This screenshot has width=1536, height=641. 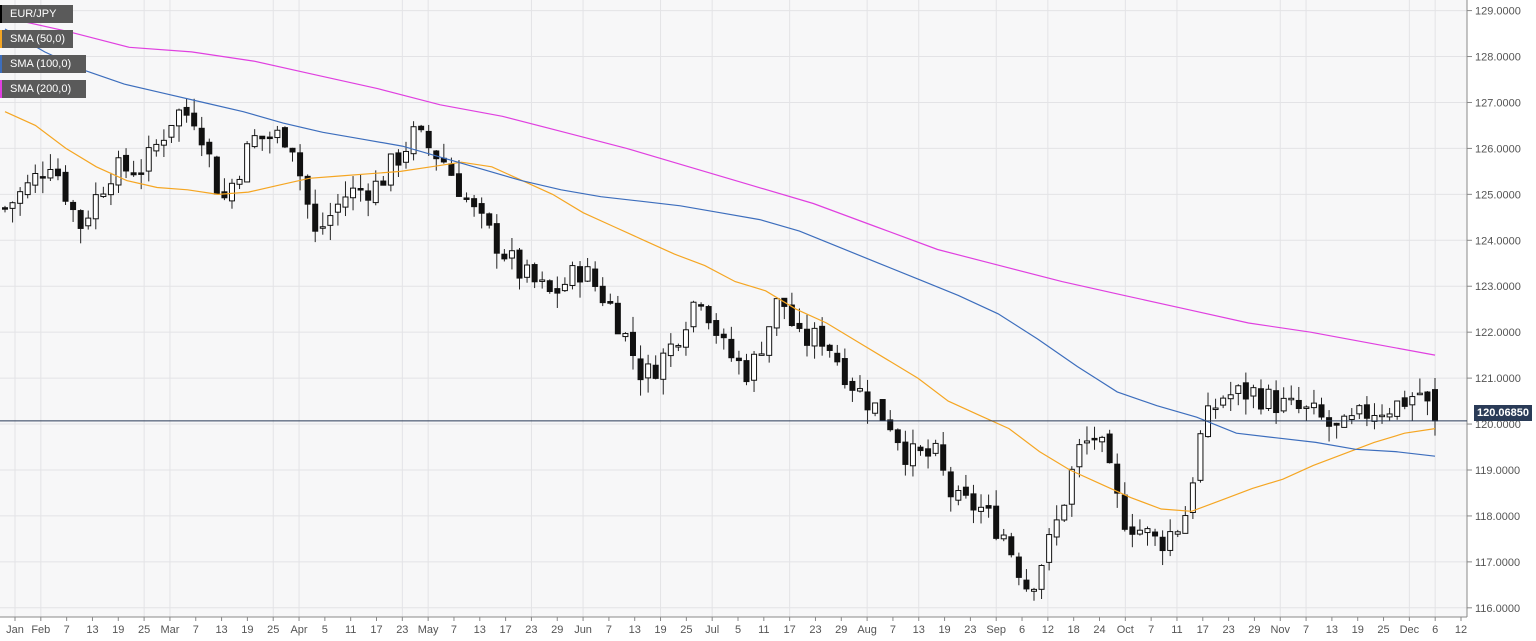 I want to click on legend-swatch, so click(x=1, y=64).